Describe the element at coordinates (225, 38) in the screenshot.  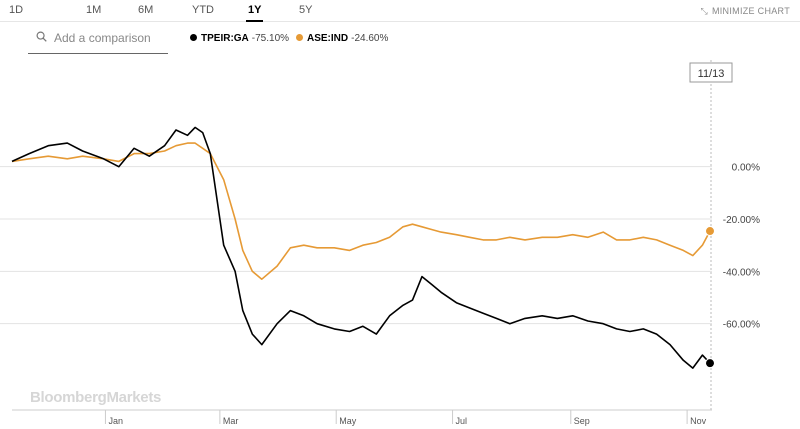
I see `legend-symbol: TPEIR:GA` at that location.